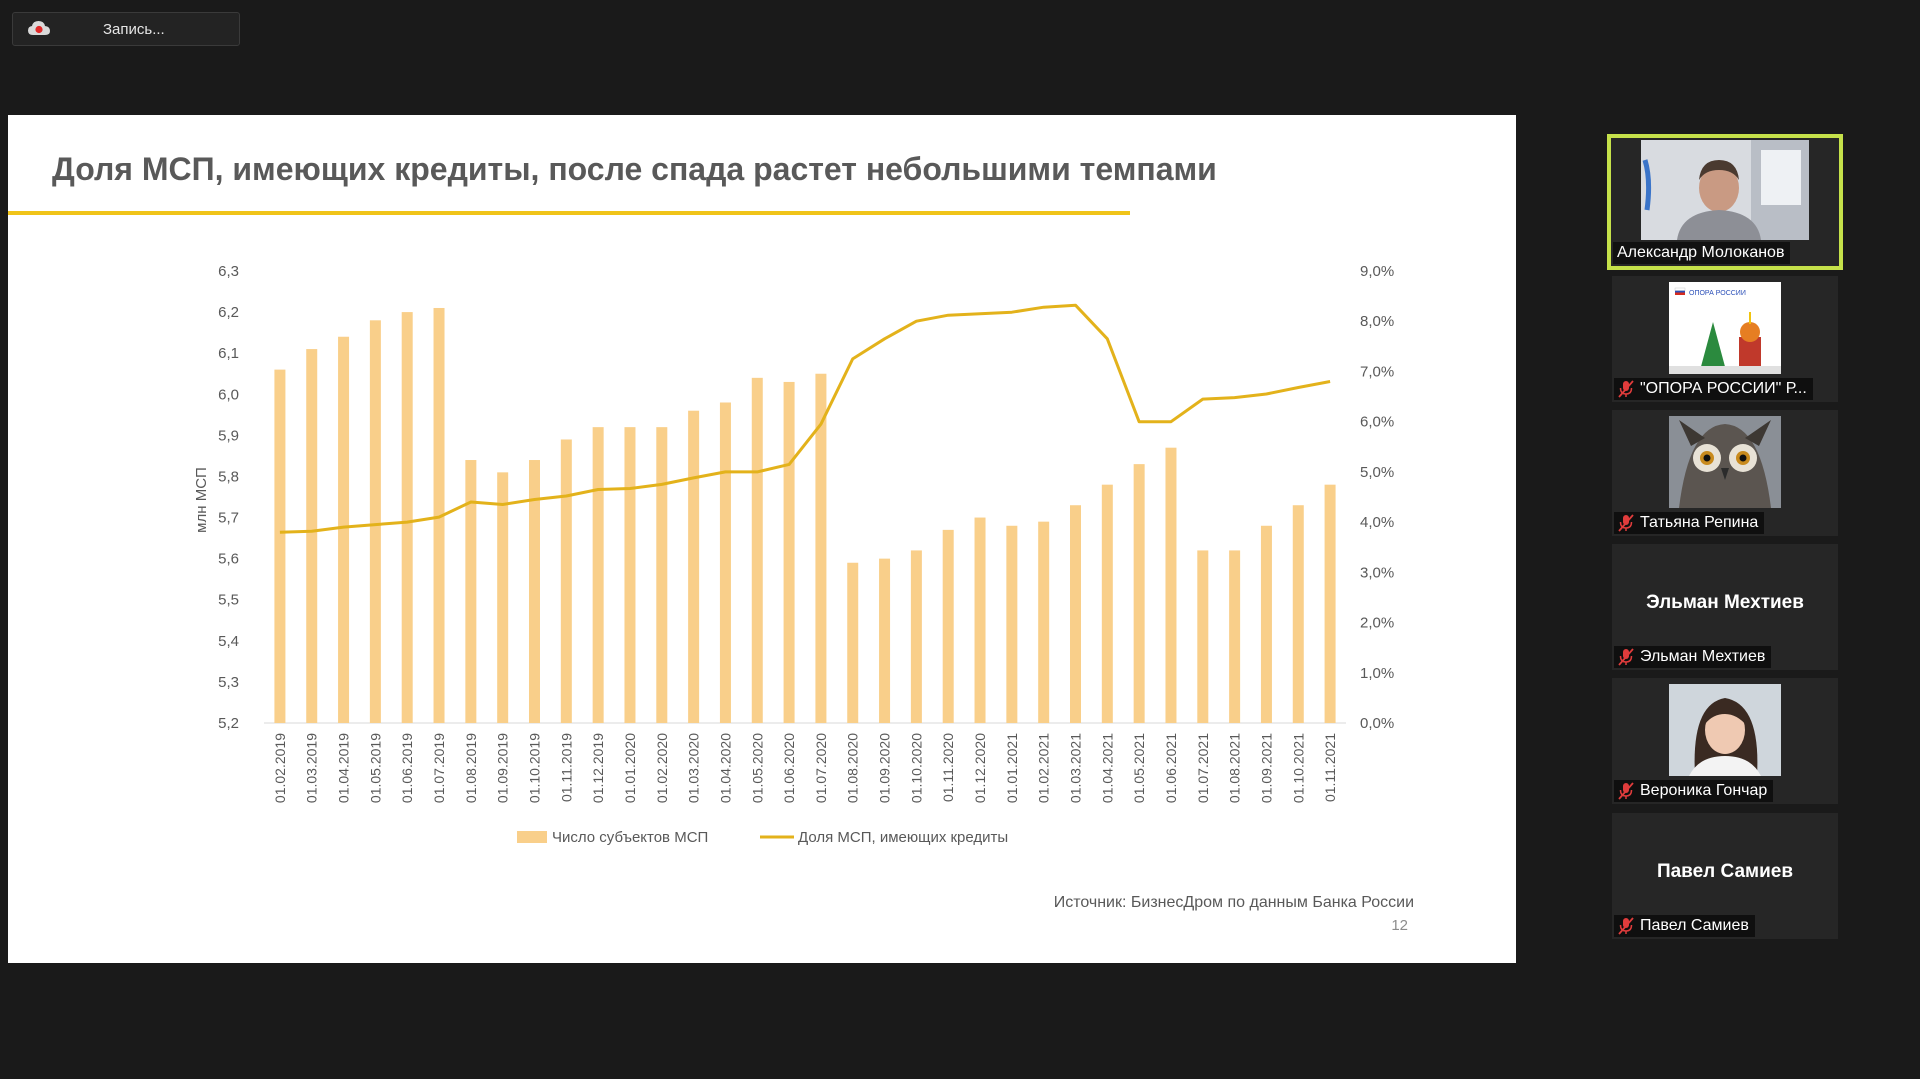  I want to click on x-tick-label: 01.07.2019, so click(439, 768).